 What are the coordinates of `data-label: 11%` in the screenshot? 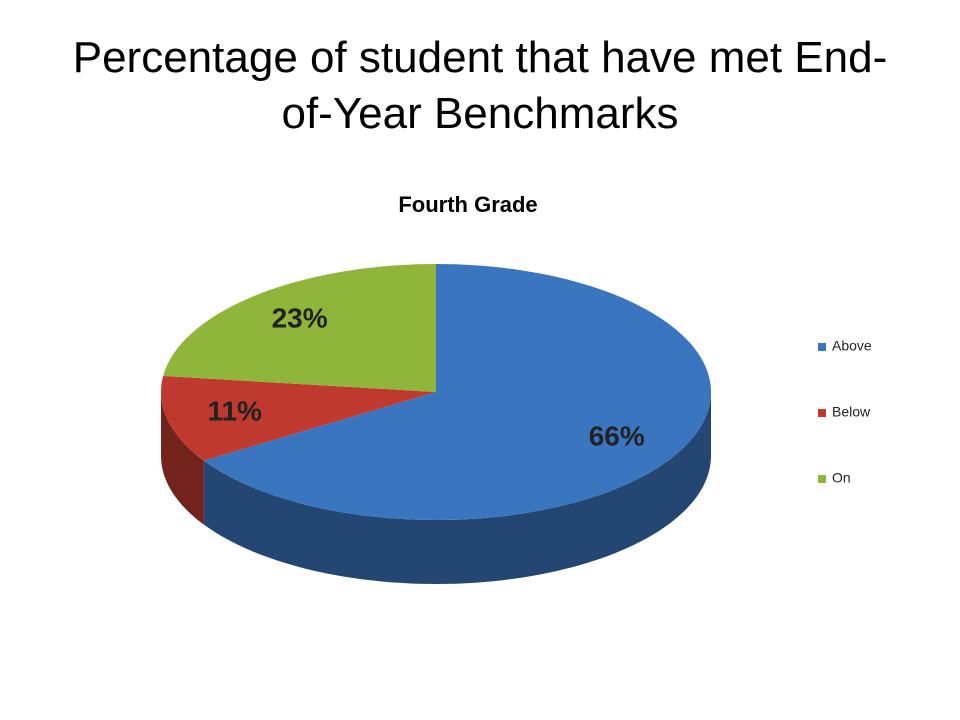 It's located at (234, 410).